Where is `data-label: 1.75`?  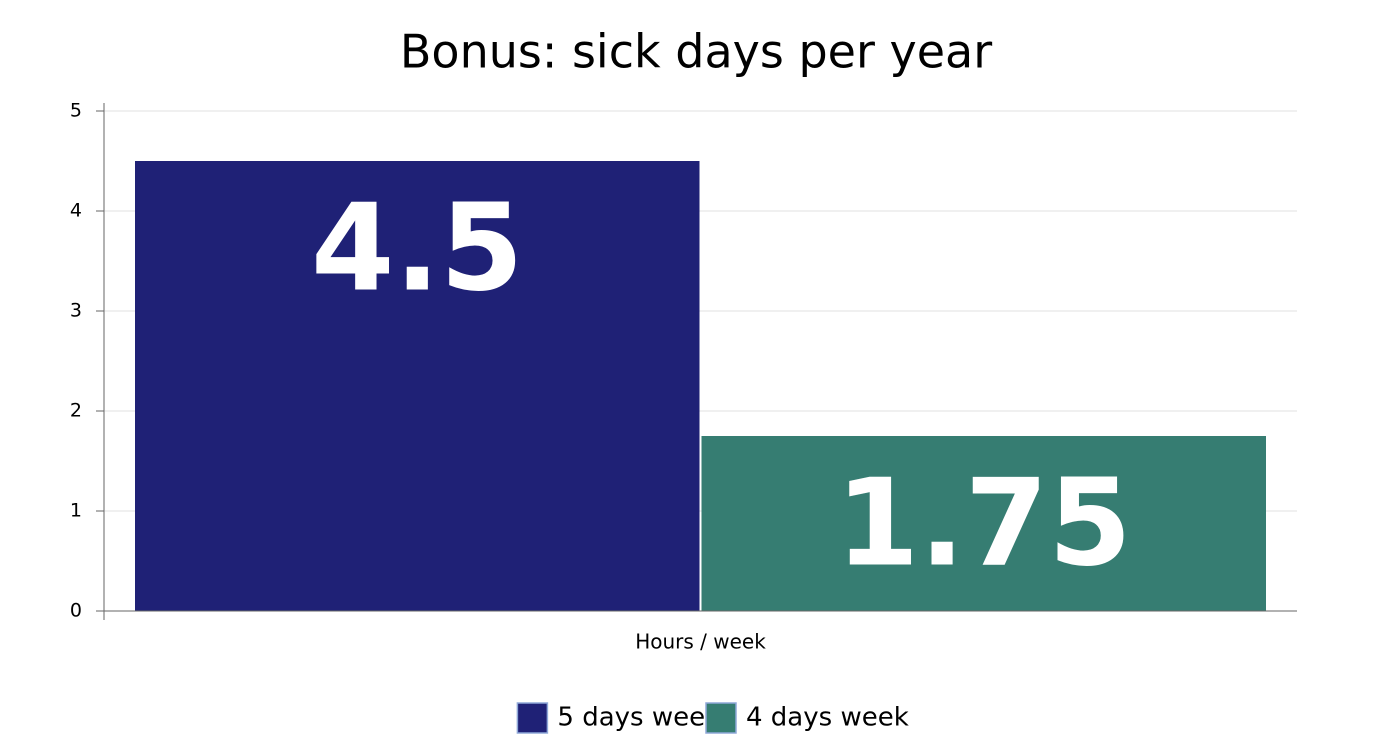 data-label: 1.75 is located at coordinates (984, 524).